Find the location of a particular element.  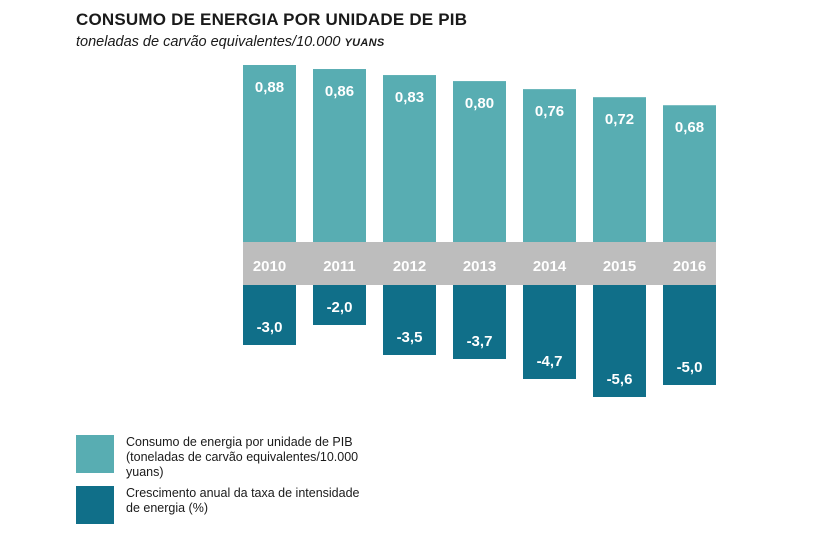

year-label-2015: 2015 is located at coordinates (619, 266).